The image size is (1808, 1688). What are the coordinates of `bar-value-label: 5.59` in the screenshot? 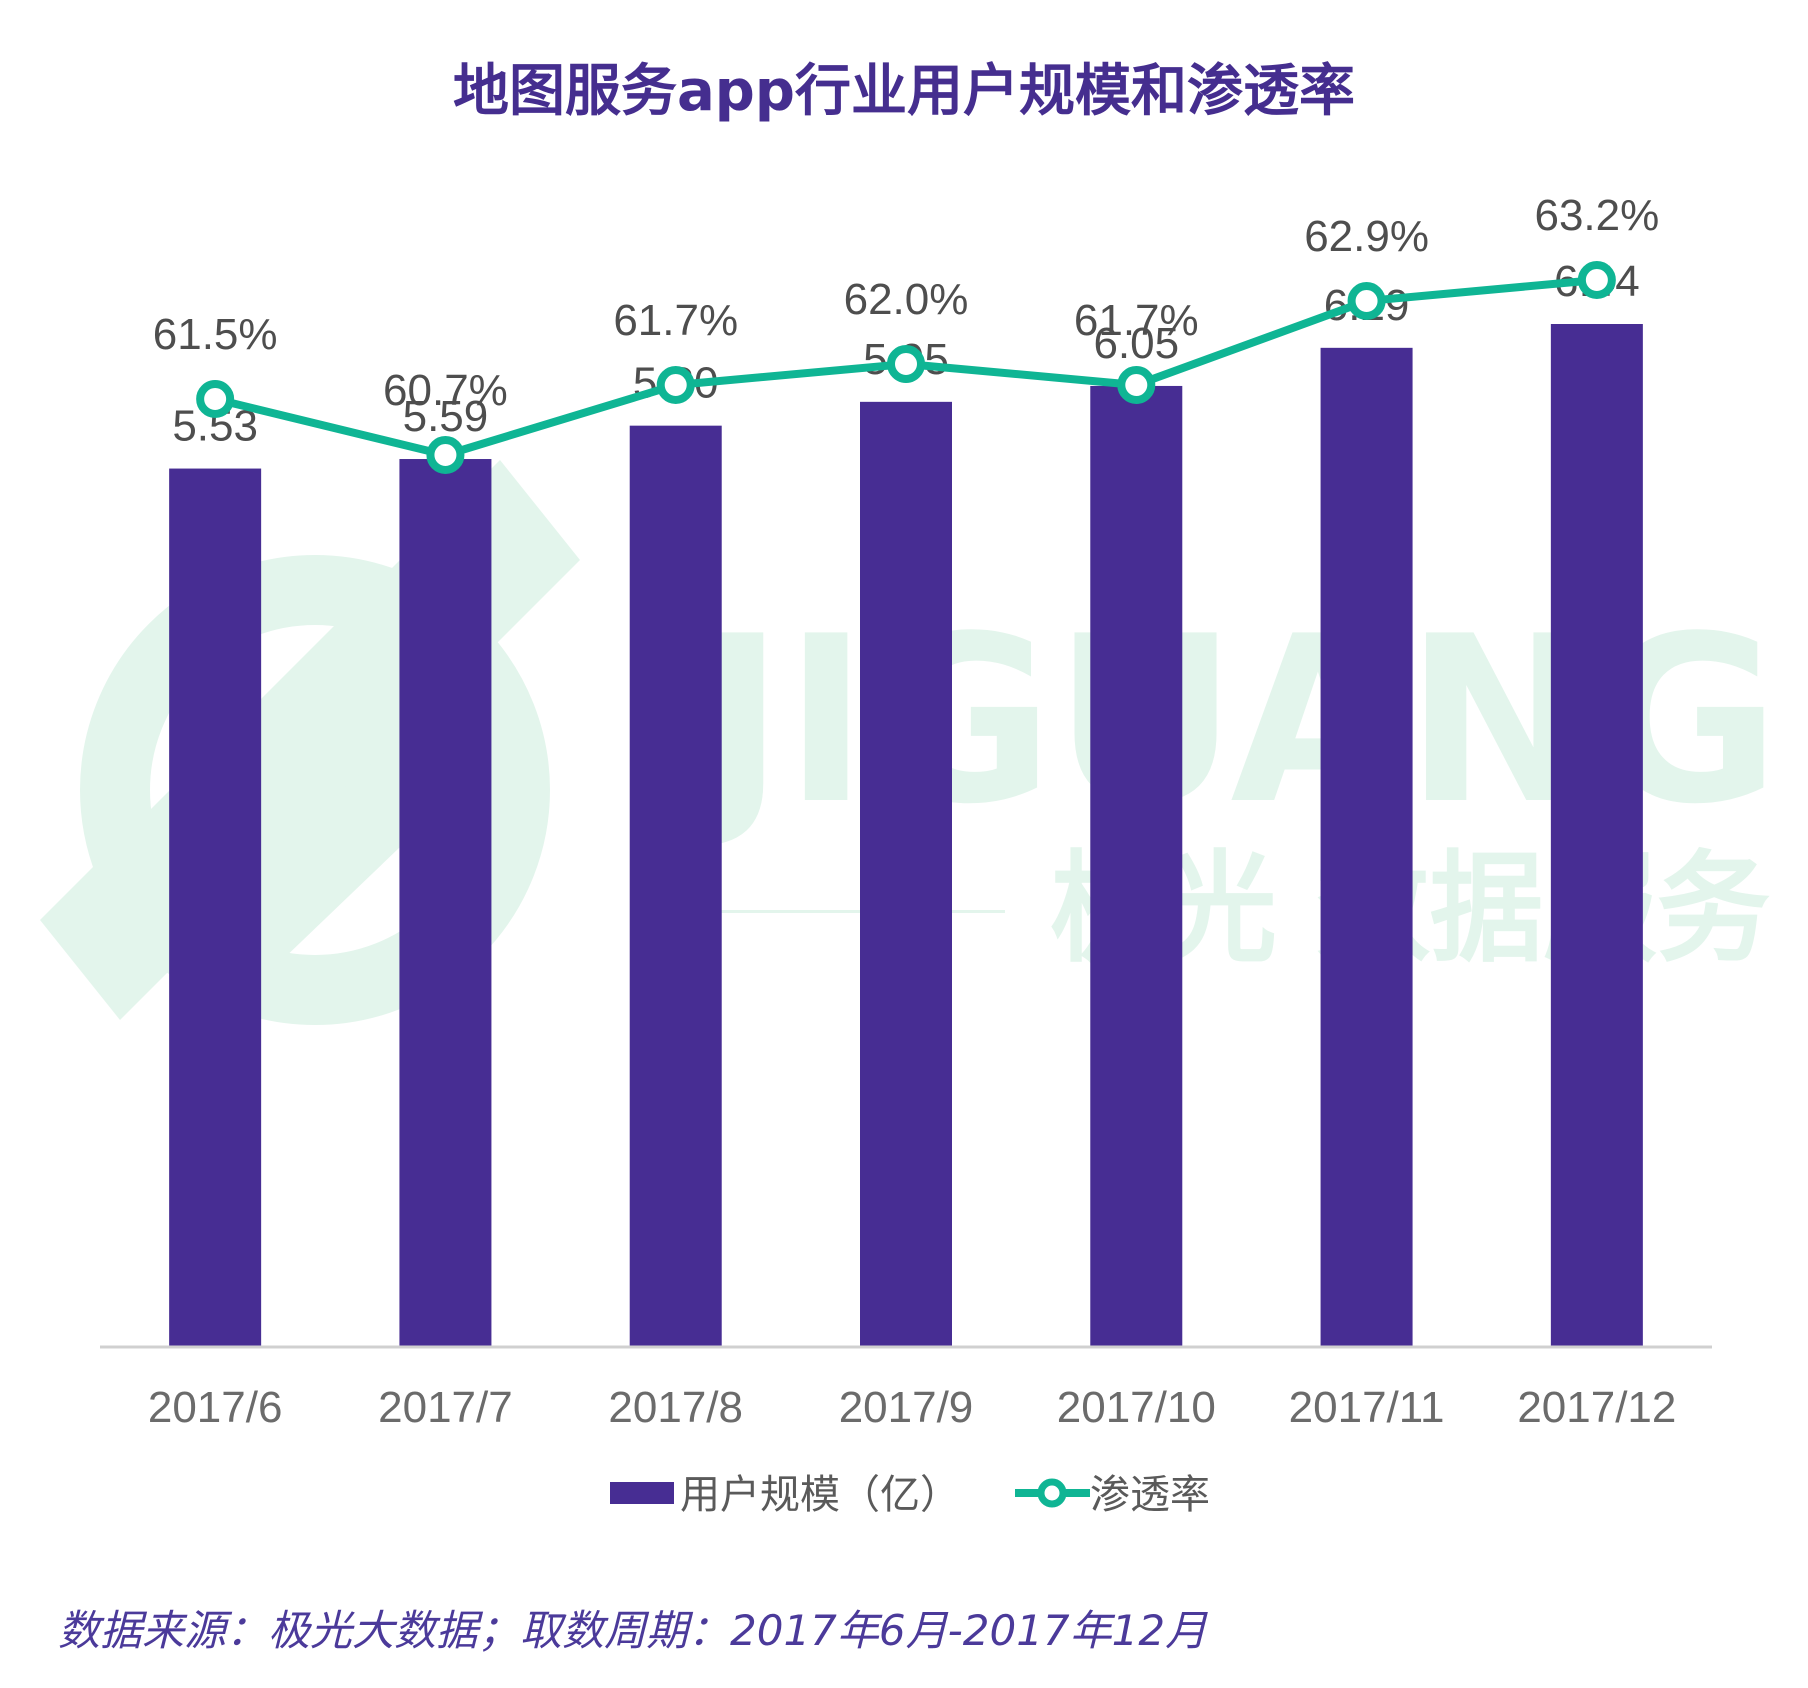 It's located at (446, 416).